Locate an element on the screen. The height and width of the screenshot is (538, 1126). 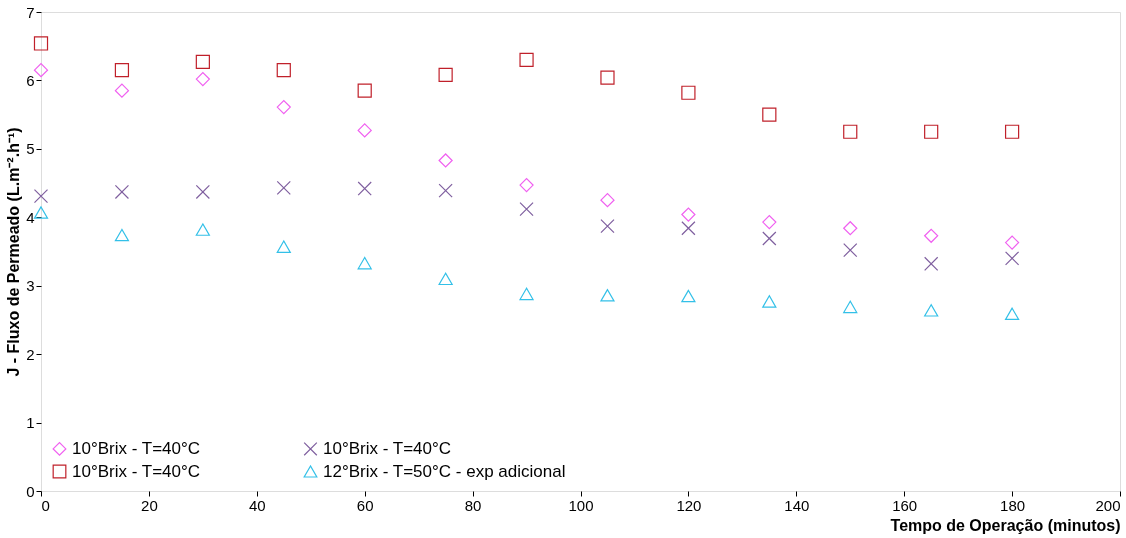
y-tick-label: 6 is located at coordinates (30, 80).